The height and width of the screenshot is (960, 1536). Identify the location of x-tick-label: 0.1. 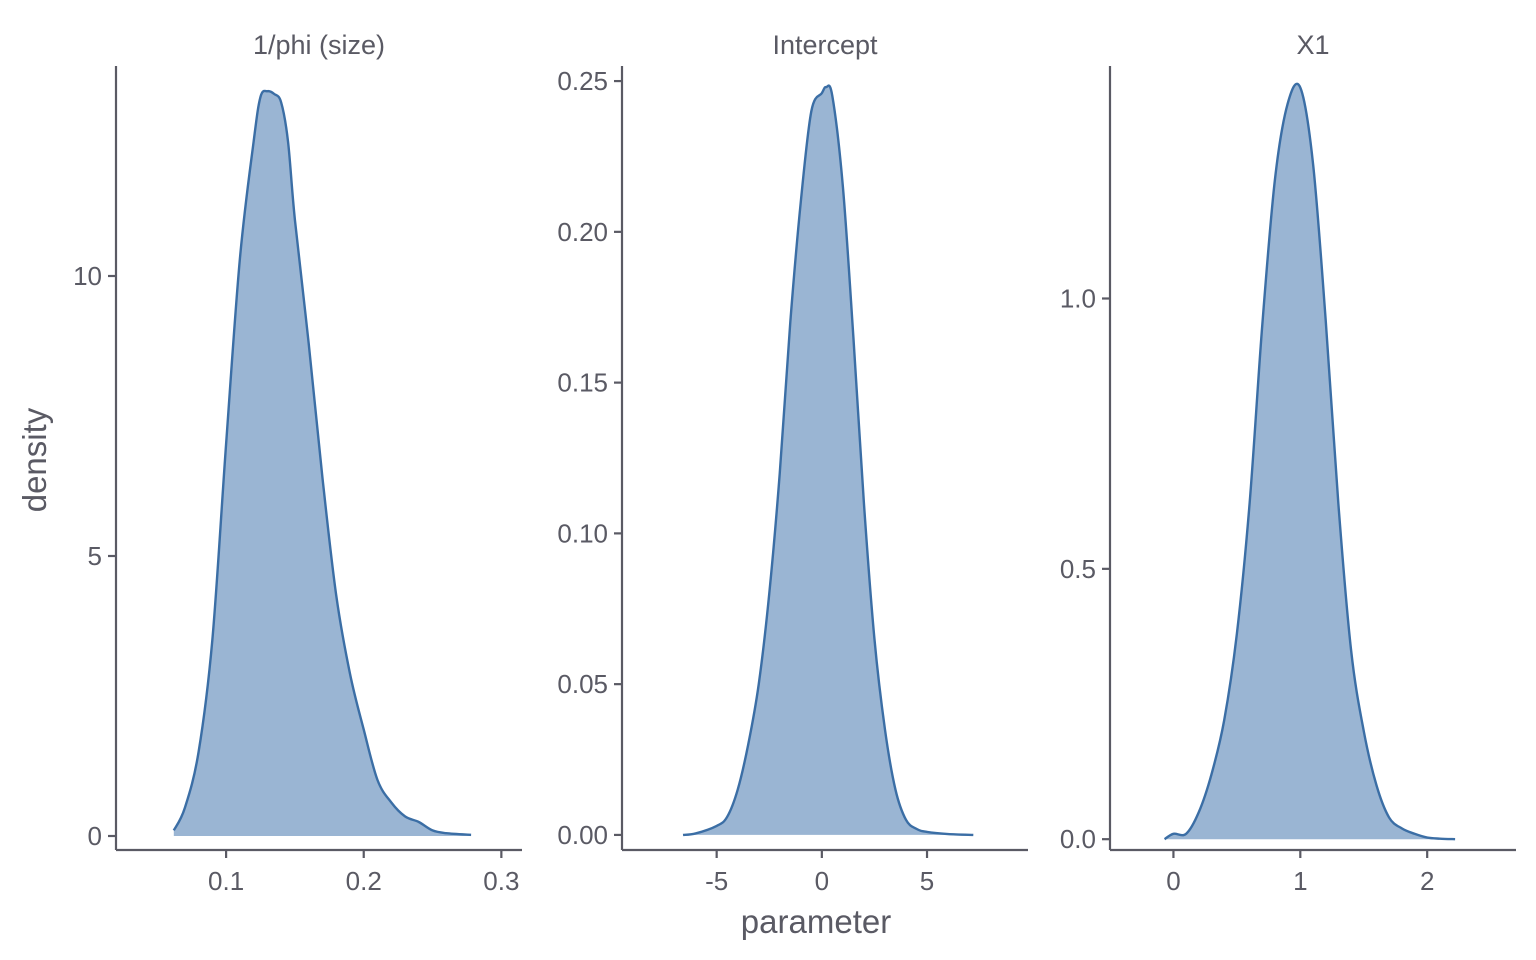
(226, 881).